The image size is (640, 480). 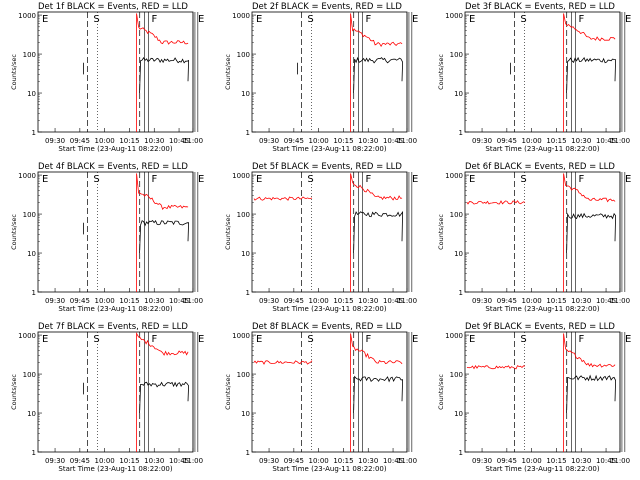 What do you see at coordinates (591, 75) in the screenshot?
I see `panel-3-events-series` at bounding box center [591, 75].